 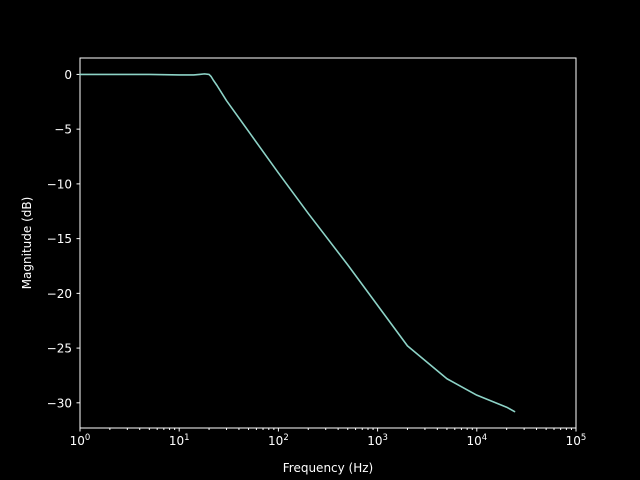 What do you see at coordinates (476, 440) in the screenshot?
I see `x-tick-label: 104` at bounding box center [476, 440].